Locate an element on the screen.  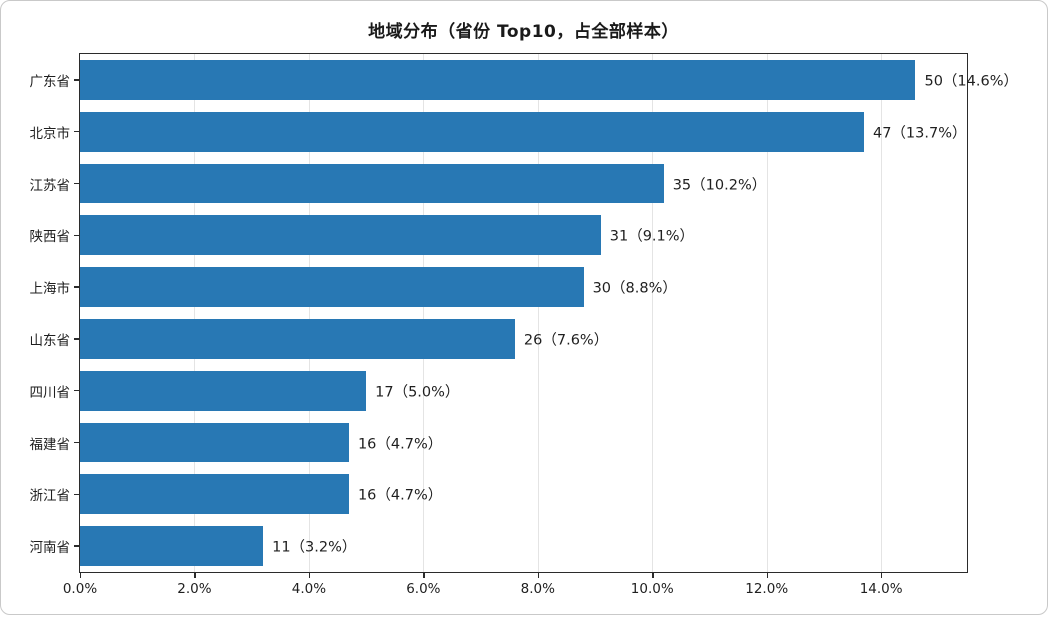
x-tick-label: 8.0% is located at coordinates (537, 589).